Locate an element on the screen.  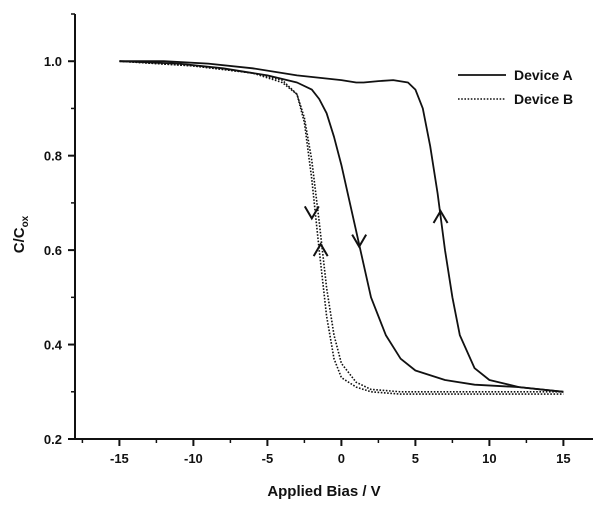
y-tick-label: 0.8 is located at coordinates (53, 156).